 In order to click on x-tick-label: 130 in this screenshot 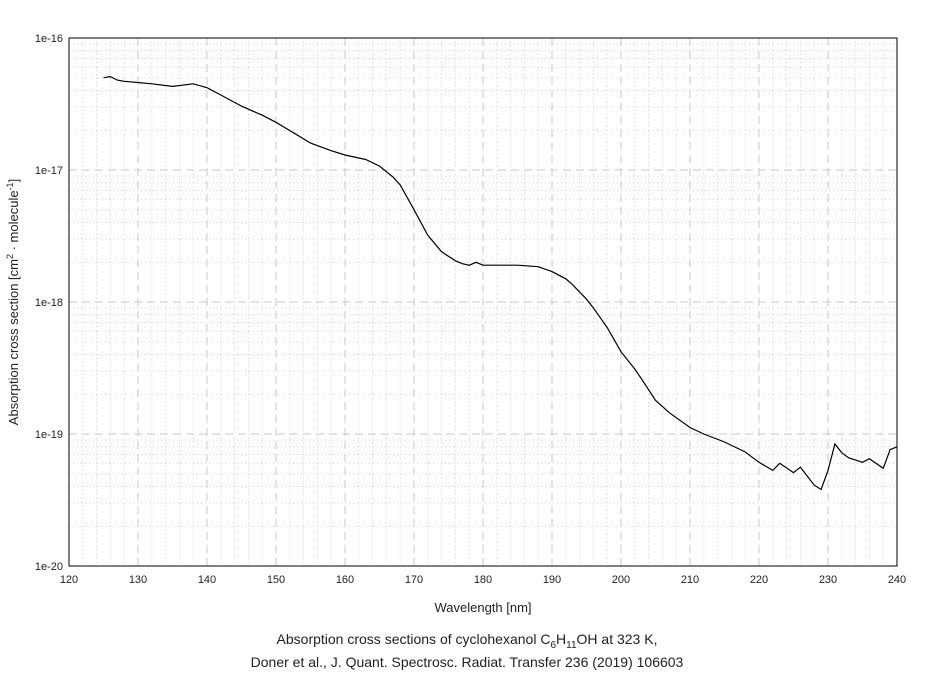, I will do `click(138, 580)`.